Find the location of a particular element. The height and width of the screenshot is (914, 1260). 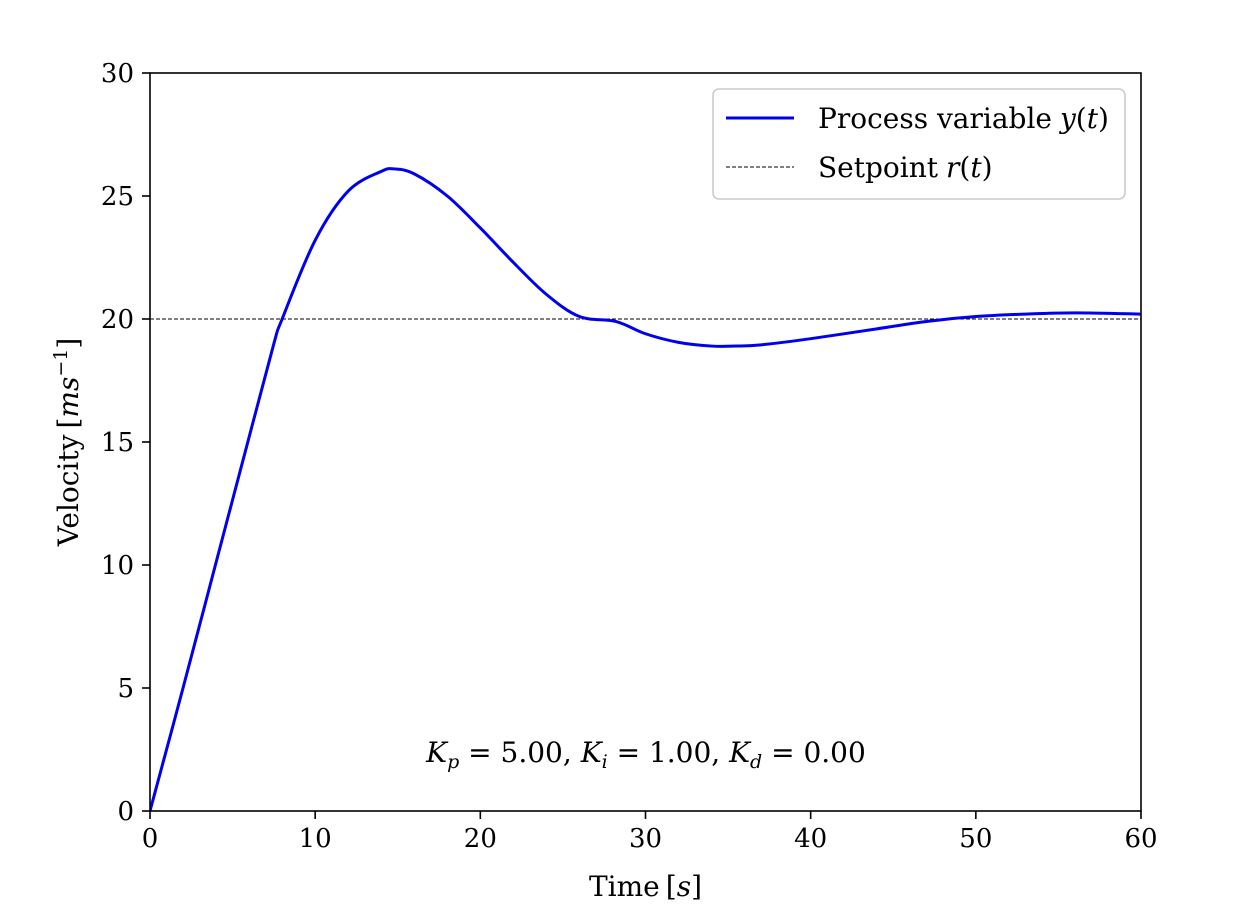

legend-entry-setpoint: Setpoint r(t) is located at coordinates (905, 167).